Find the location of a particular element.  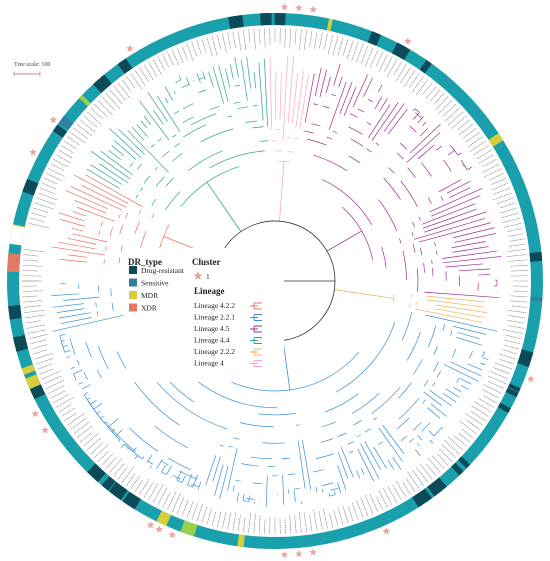

dr-type-items: Drug-resistant Sensitive MDR XDR is located at coordinates (157, 289).